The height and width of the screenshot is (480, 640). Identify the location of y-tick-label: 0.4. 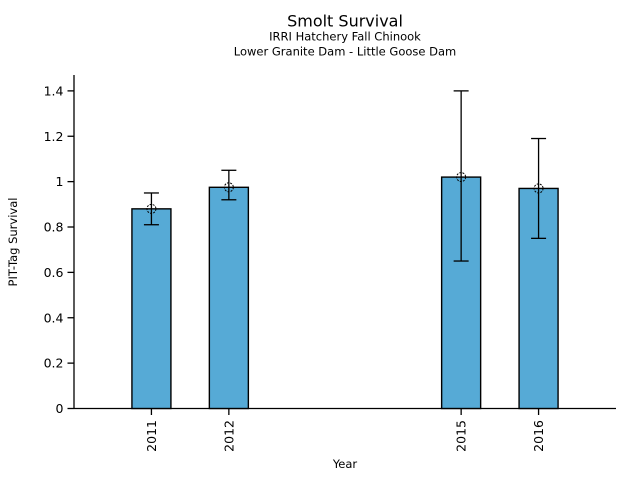
(54, 317).